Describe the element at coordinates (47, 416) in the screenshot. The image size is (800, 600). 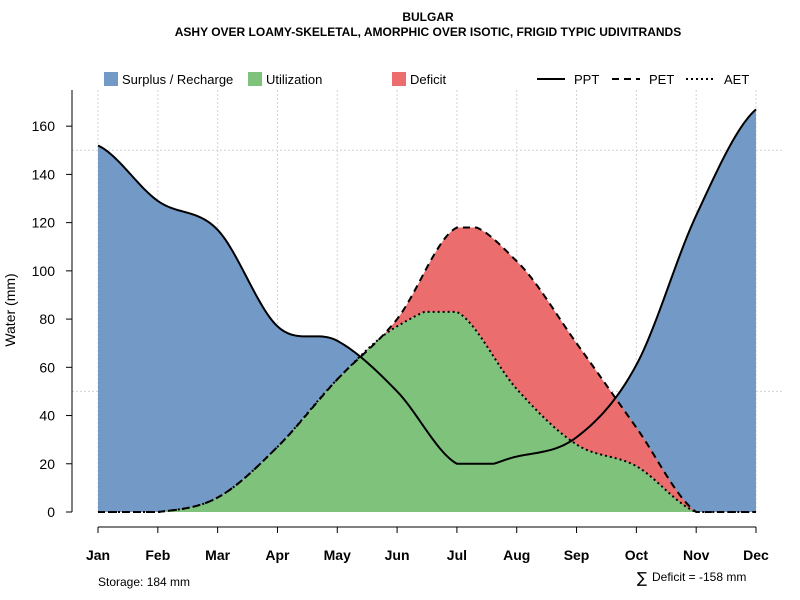
I see `y-tick-label-40: 40` at that location.